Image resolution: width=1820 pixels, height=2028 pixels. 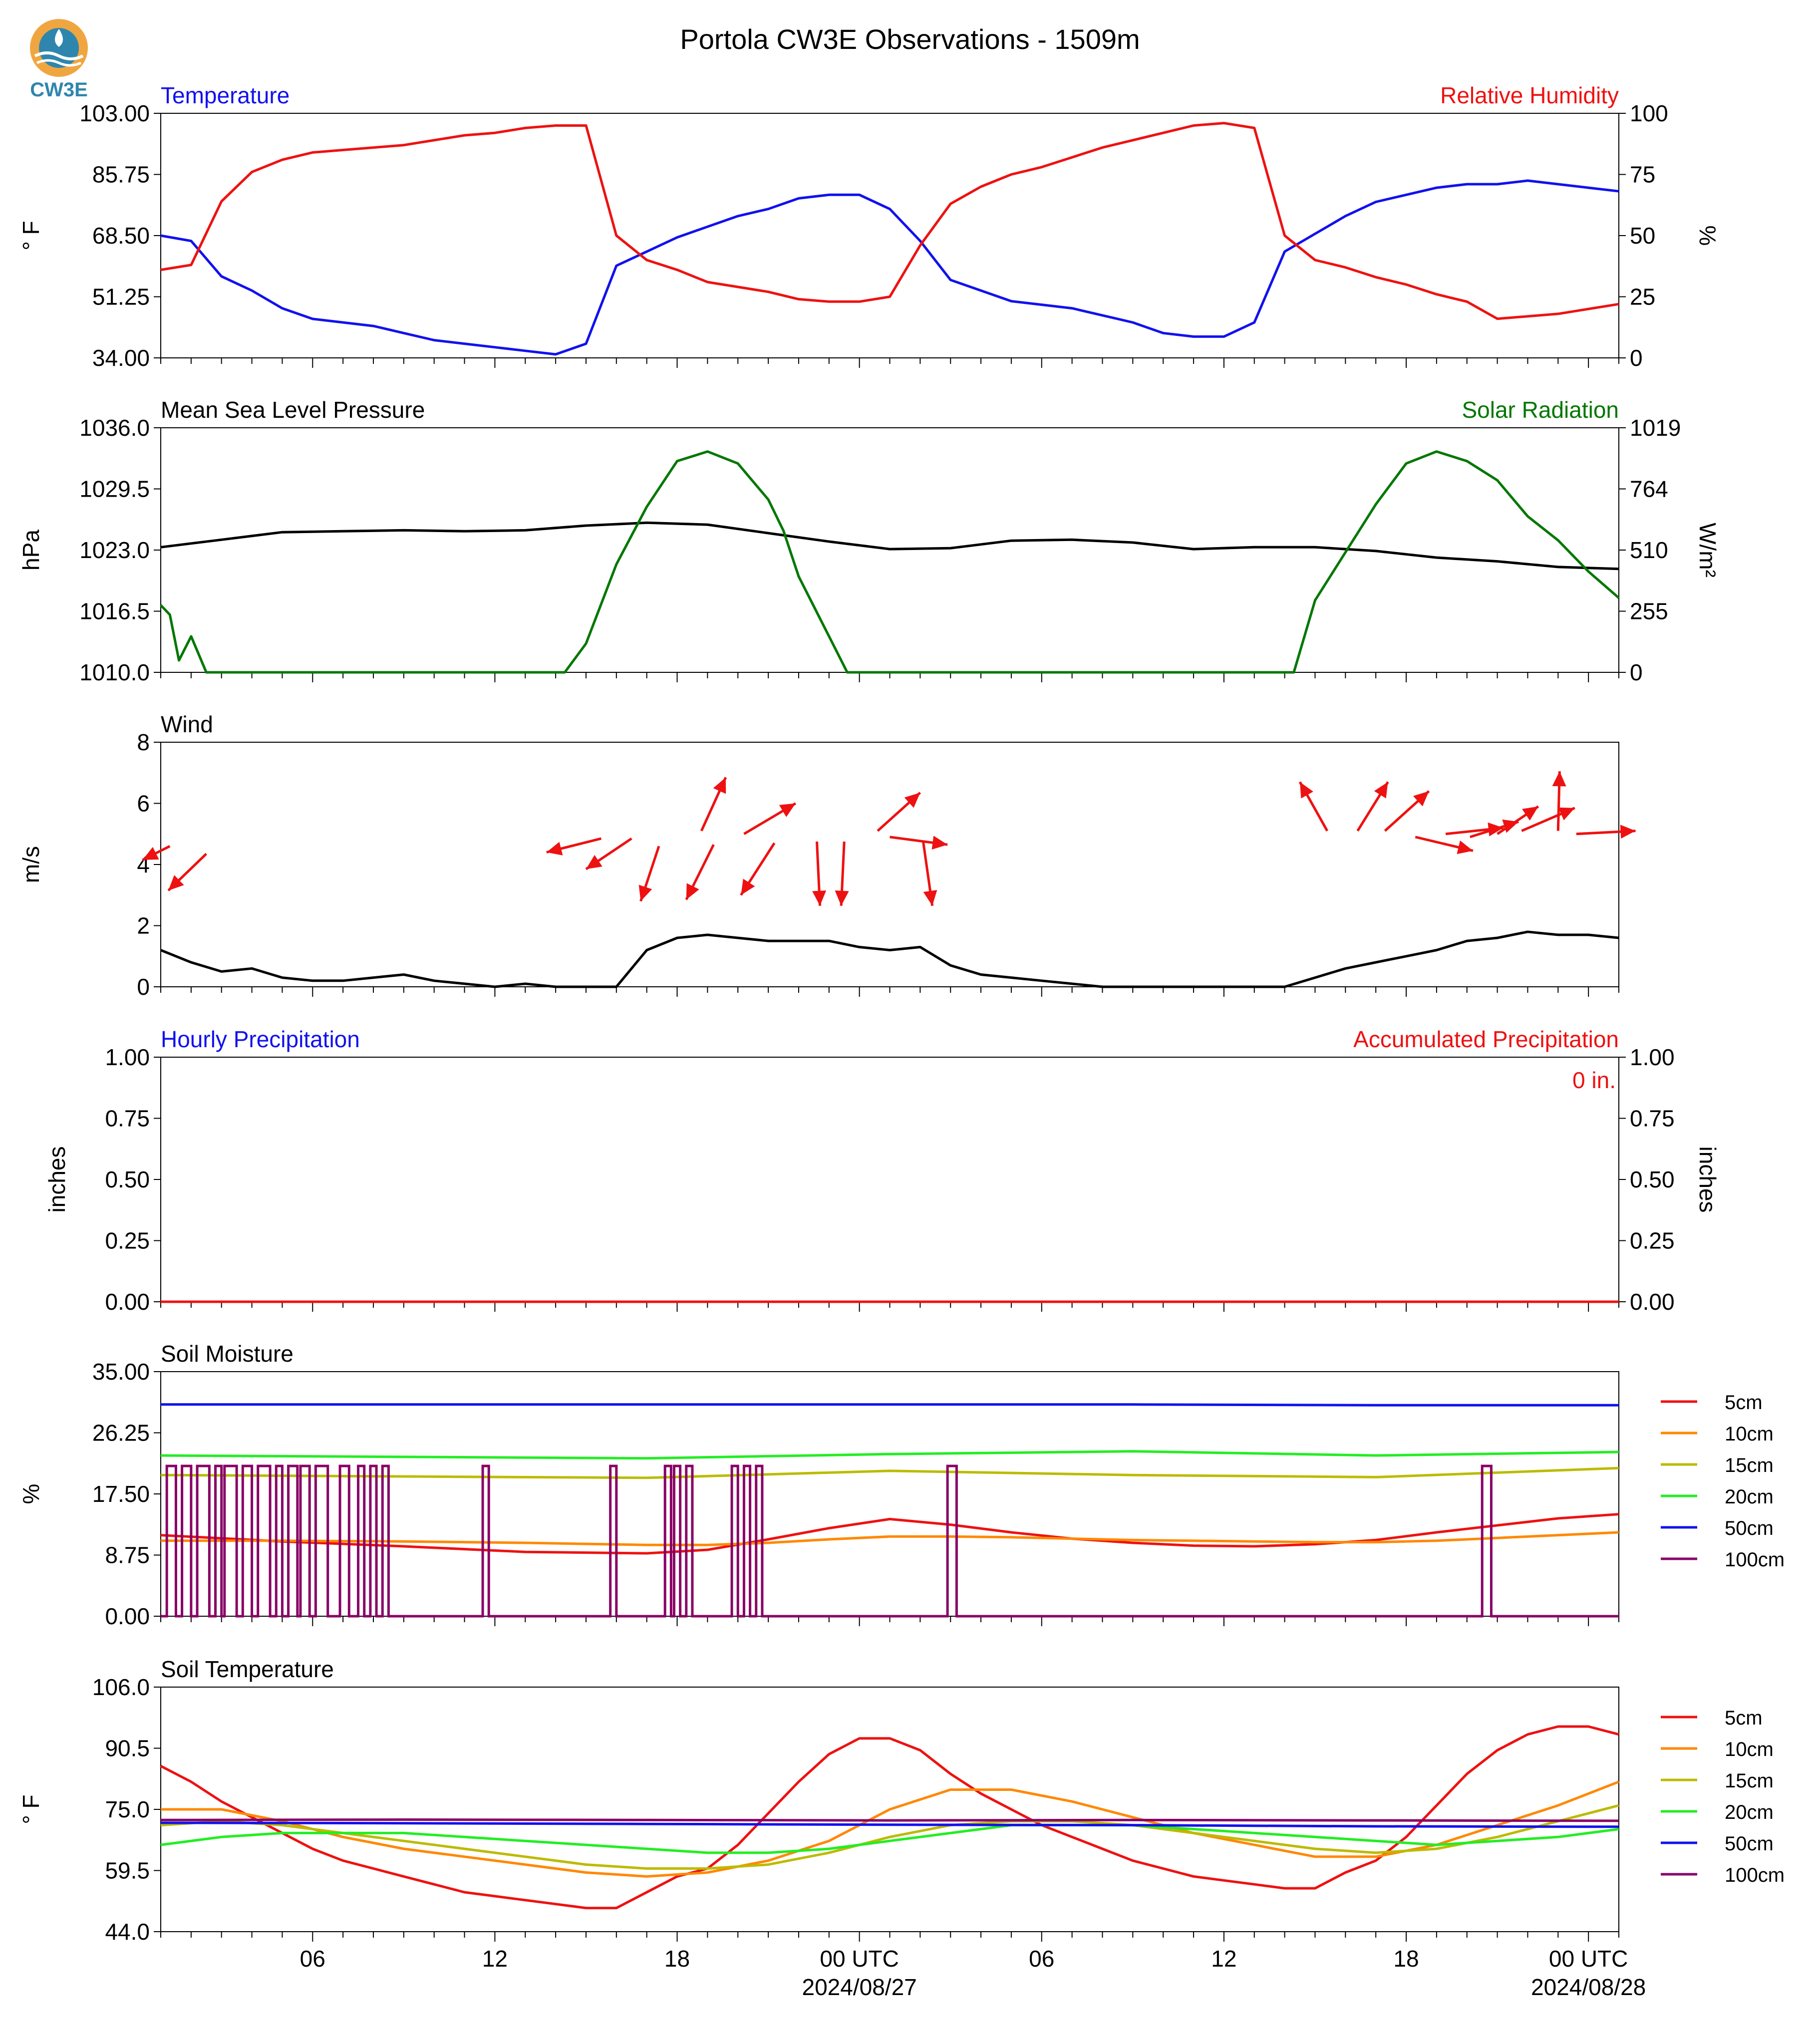 What do you see at coordinates (1406, 1959) in the screenshot?
I see `x-tick-label: 18` at bounding box center [1406, 1959].